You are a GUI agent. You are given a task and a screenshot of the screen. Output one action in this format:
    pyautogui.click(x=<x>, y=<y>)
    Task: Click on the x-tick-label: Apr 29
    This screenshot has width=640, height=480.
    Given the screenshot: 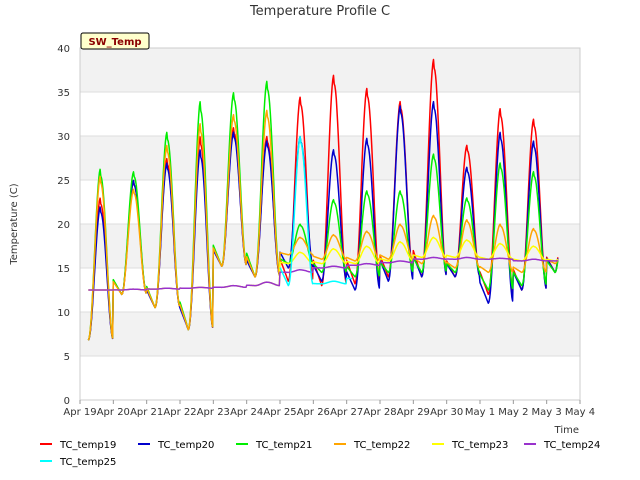 What is the action you would take?
    pyautogui.click(x=413, y=412)
    